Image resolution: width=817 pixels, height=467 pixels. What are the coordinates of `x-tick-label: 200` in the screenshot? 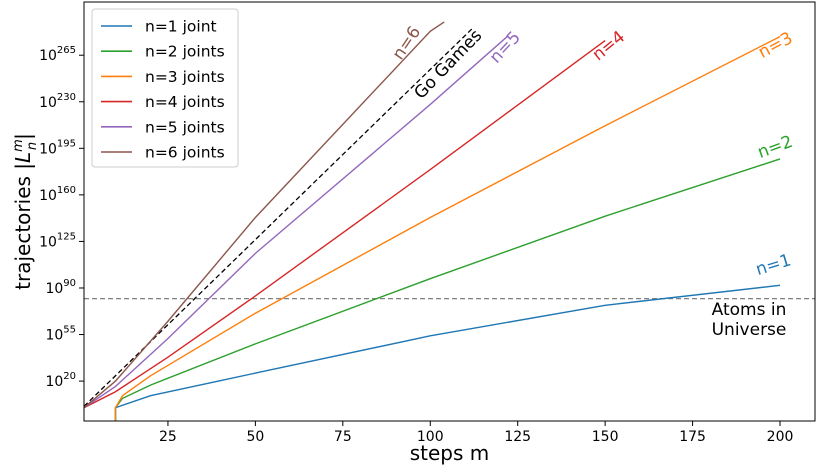 It's located at (780, 437).